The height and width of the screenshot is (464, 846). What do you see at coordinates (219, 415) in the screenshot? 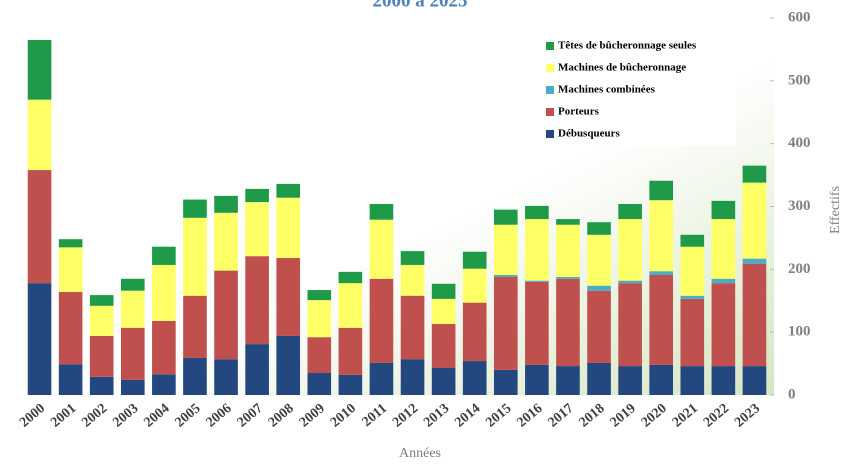
I see `x-tick-label: 2006` at bounding box center [219, 415].